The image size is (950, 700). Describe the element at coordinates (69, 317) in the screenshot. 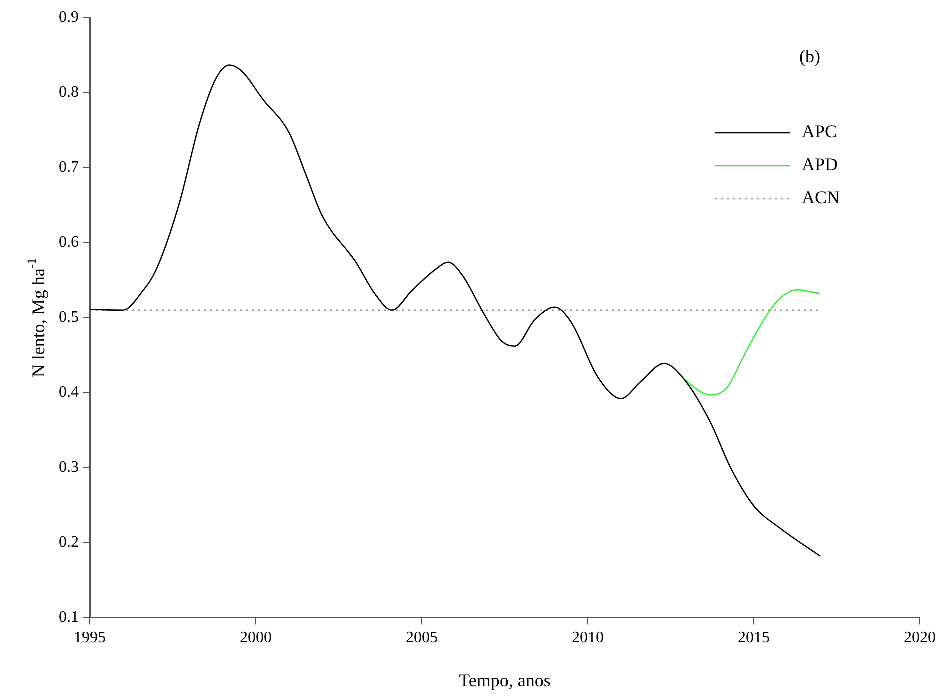

I see `y-tick-label: 0.5` at that location.